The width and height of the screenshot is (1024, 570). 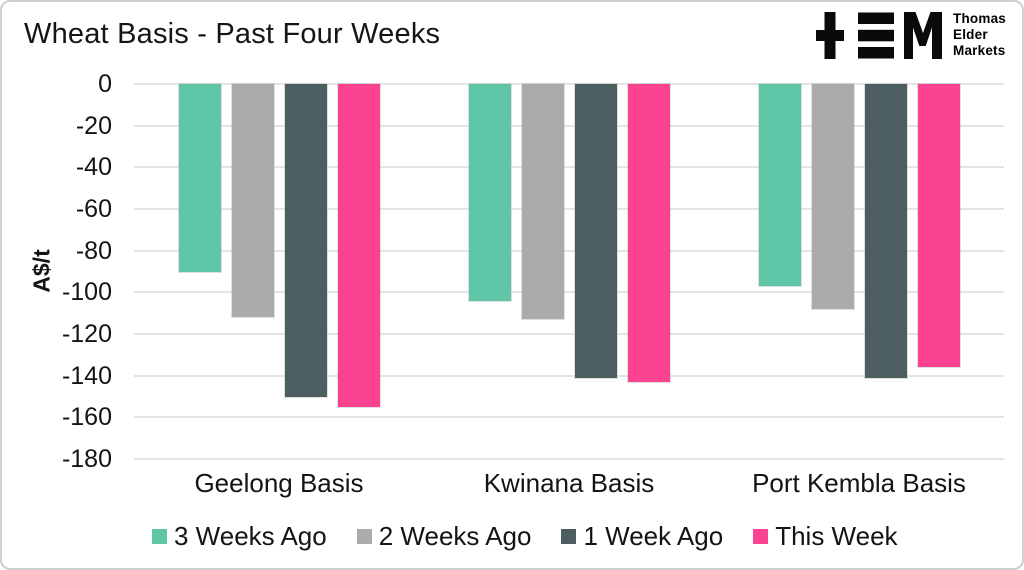 I want to click on tem-logo-text: Thomas Elder Markets, so click(x=979, y=35).